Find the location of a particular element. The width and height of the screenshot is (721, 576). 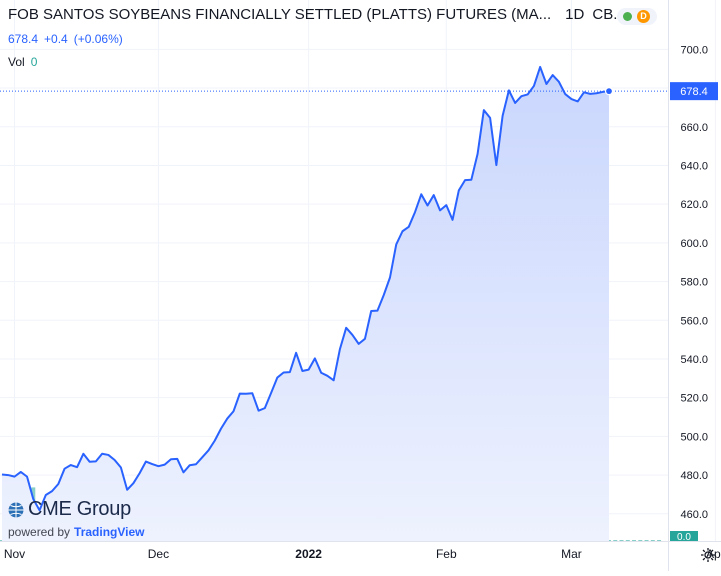

y-tick-label: 700.0 is located at coordinates (694, 50).